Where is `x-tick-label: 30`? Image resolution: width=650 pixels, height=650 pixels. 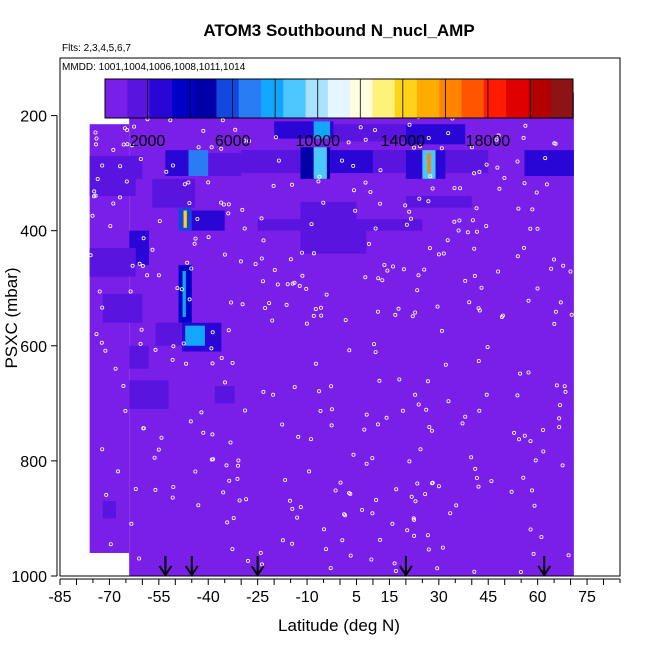 x-tick-label: 30 is located at coordinates (439, 597).